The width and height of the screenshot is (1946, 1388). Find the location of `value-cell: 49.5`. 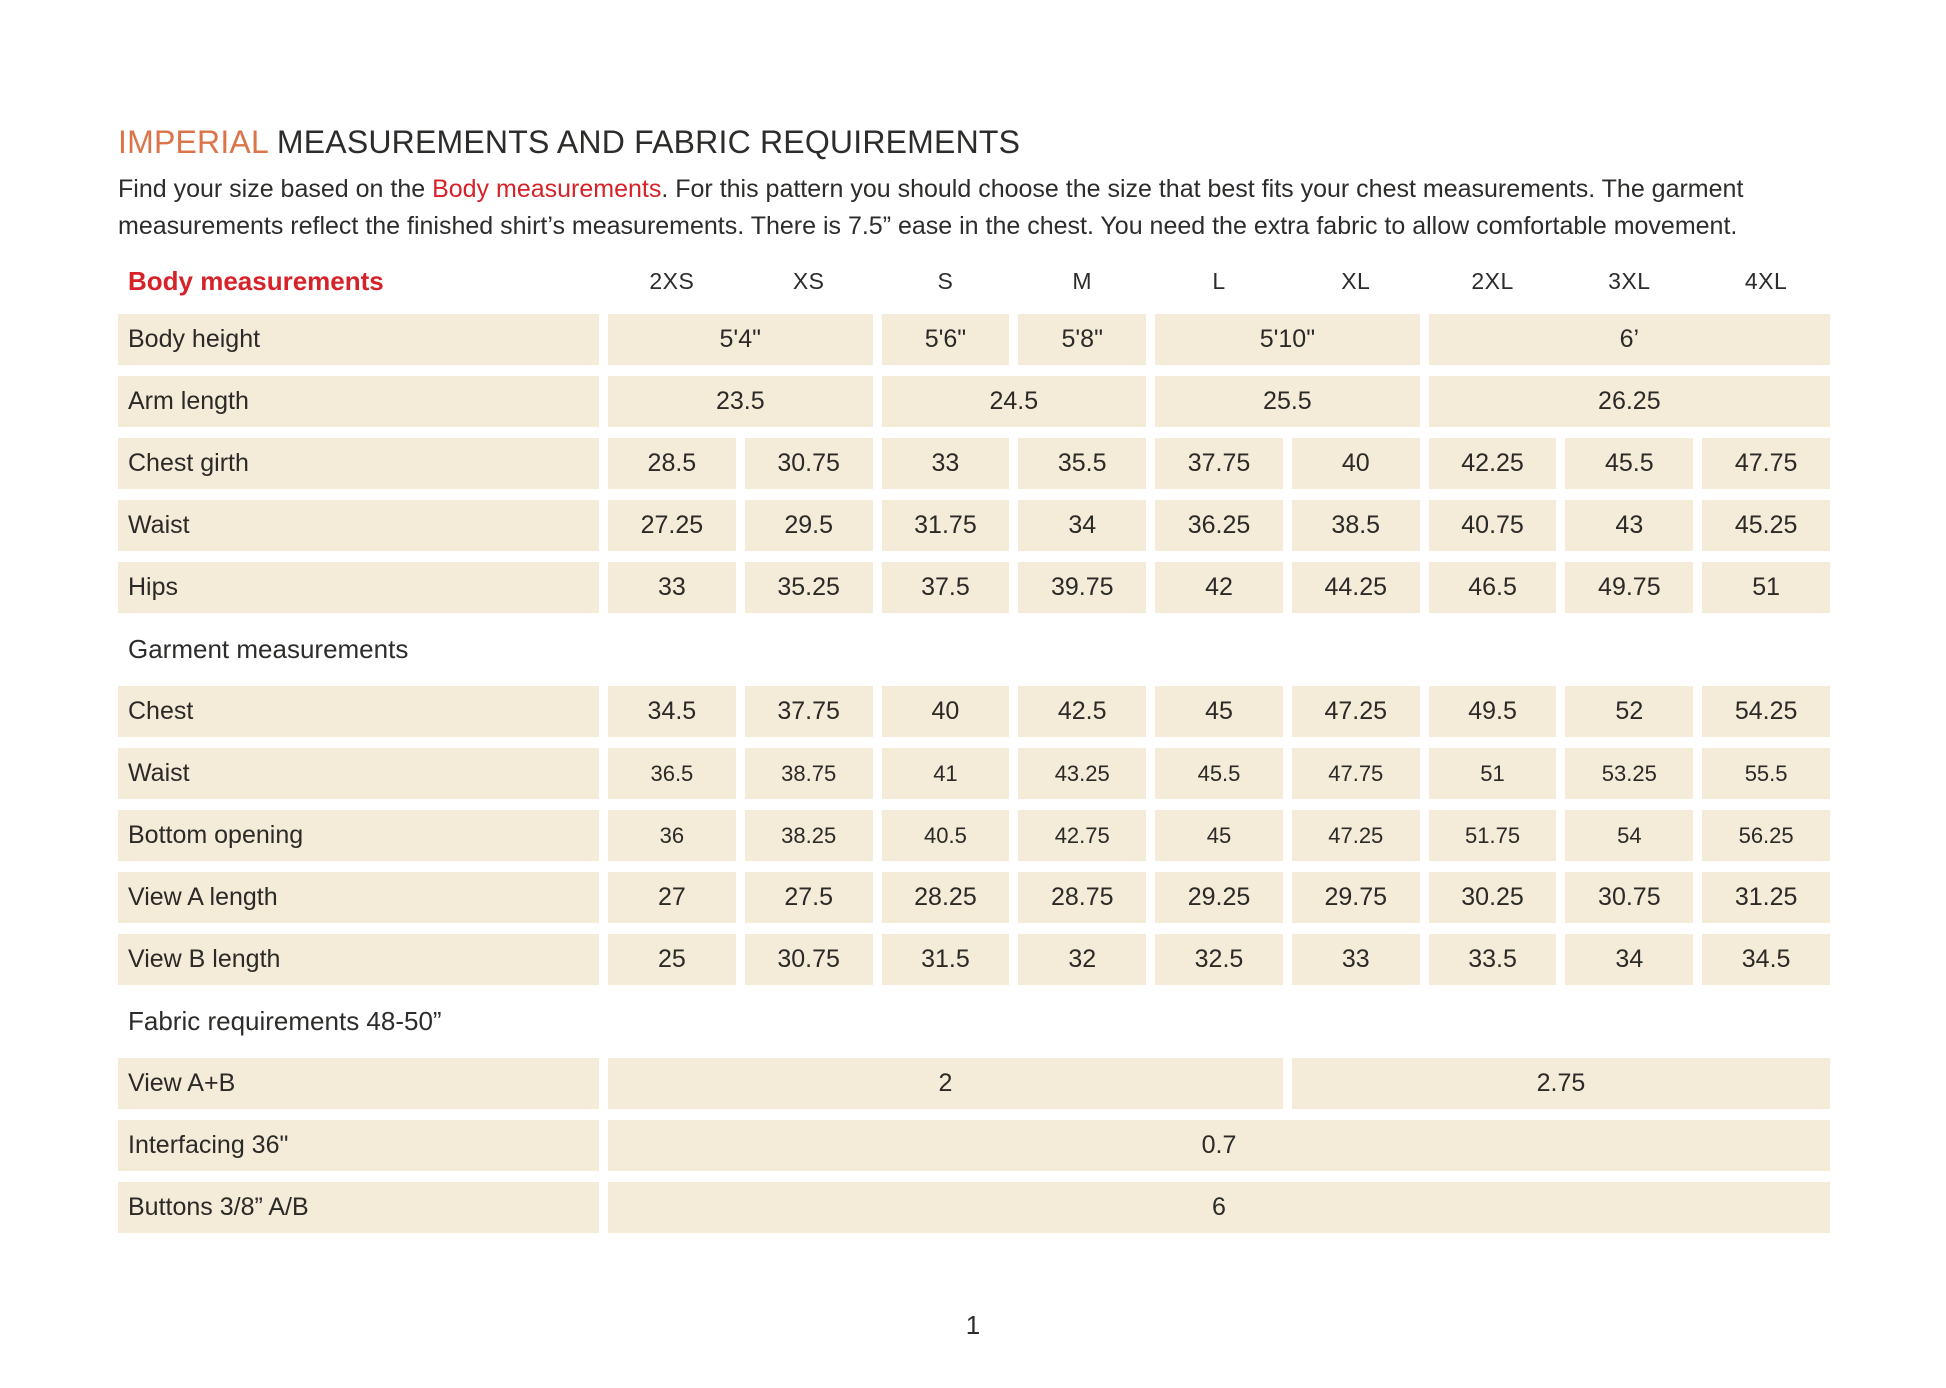

value-cell: 49.5 is located at coordinates (1492, 711).